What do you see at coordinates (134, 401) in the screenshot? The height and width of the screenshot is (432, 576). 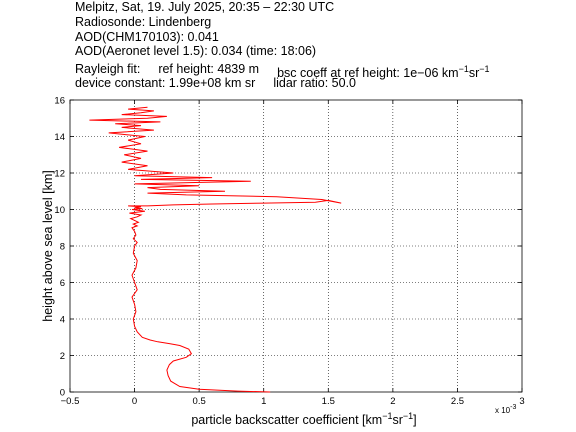 I see `x-tick-label: 0` at bounding box center [134, 401].